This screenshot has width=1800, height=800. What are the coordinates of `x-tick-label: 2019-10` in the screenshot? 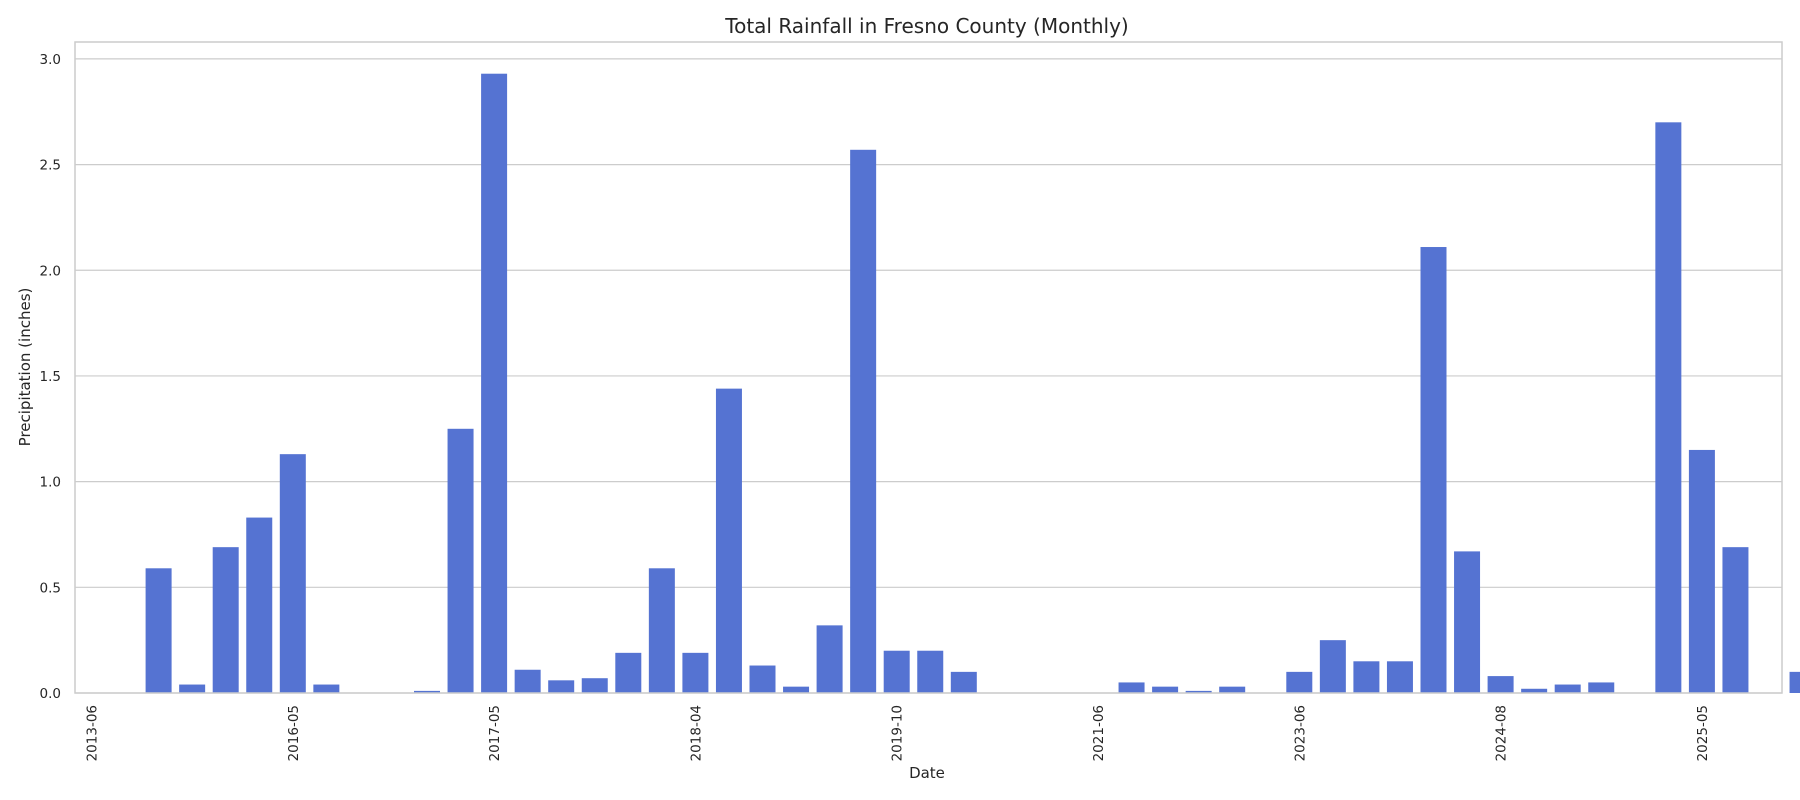 It's located at (898, 733).